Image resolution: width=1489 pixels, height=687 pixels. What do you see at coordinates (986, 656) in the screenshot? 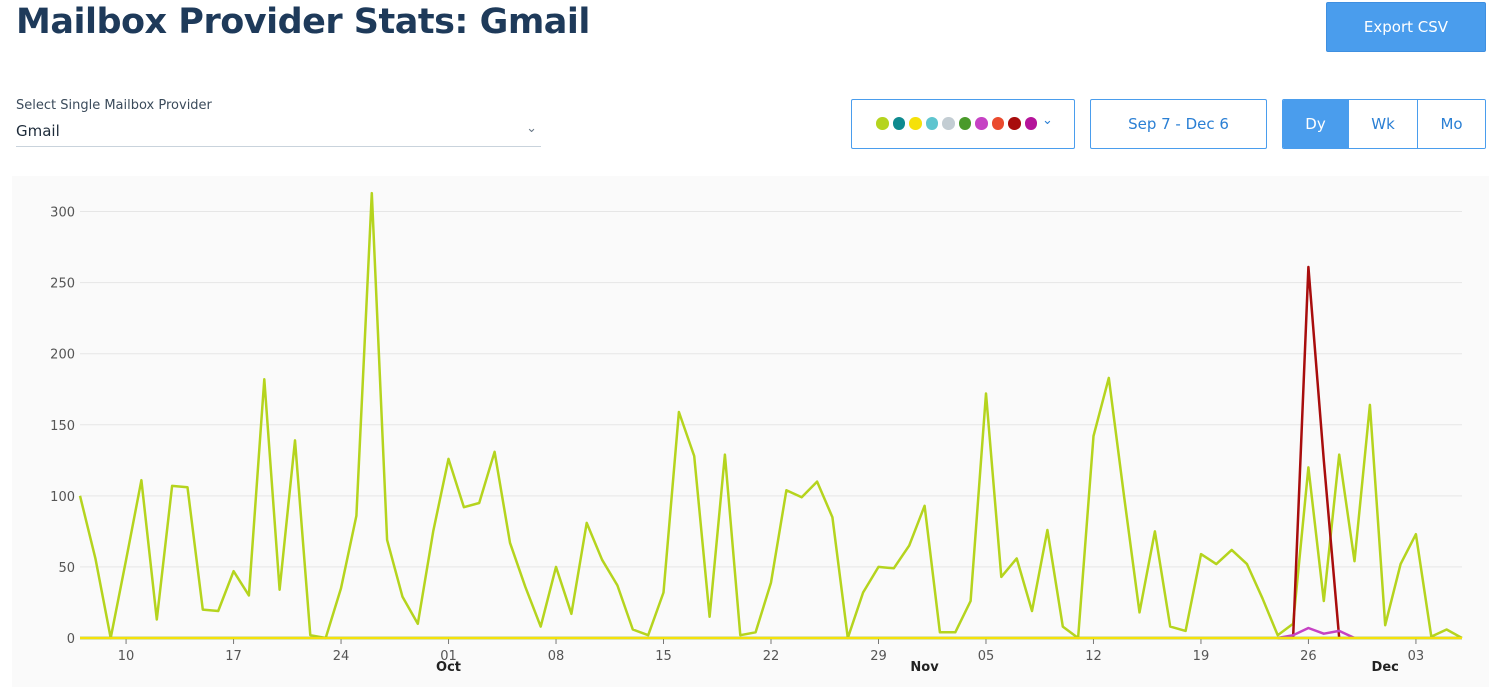
I see `x-tick-label: 05` at bounding box center [986, 656].